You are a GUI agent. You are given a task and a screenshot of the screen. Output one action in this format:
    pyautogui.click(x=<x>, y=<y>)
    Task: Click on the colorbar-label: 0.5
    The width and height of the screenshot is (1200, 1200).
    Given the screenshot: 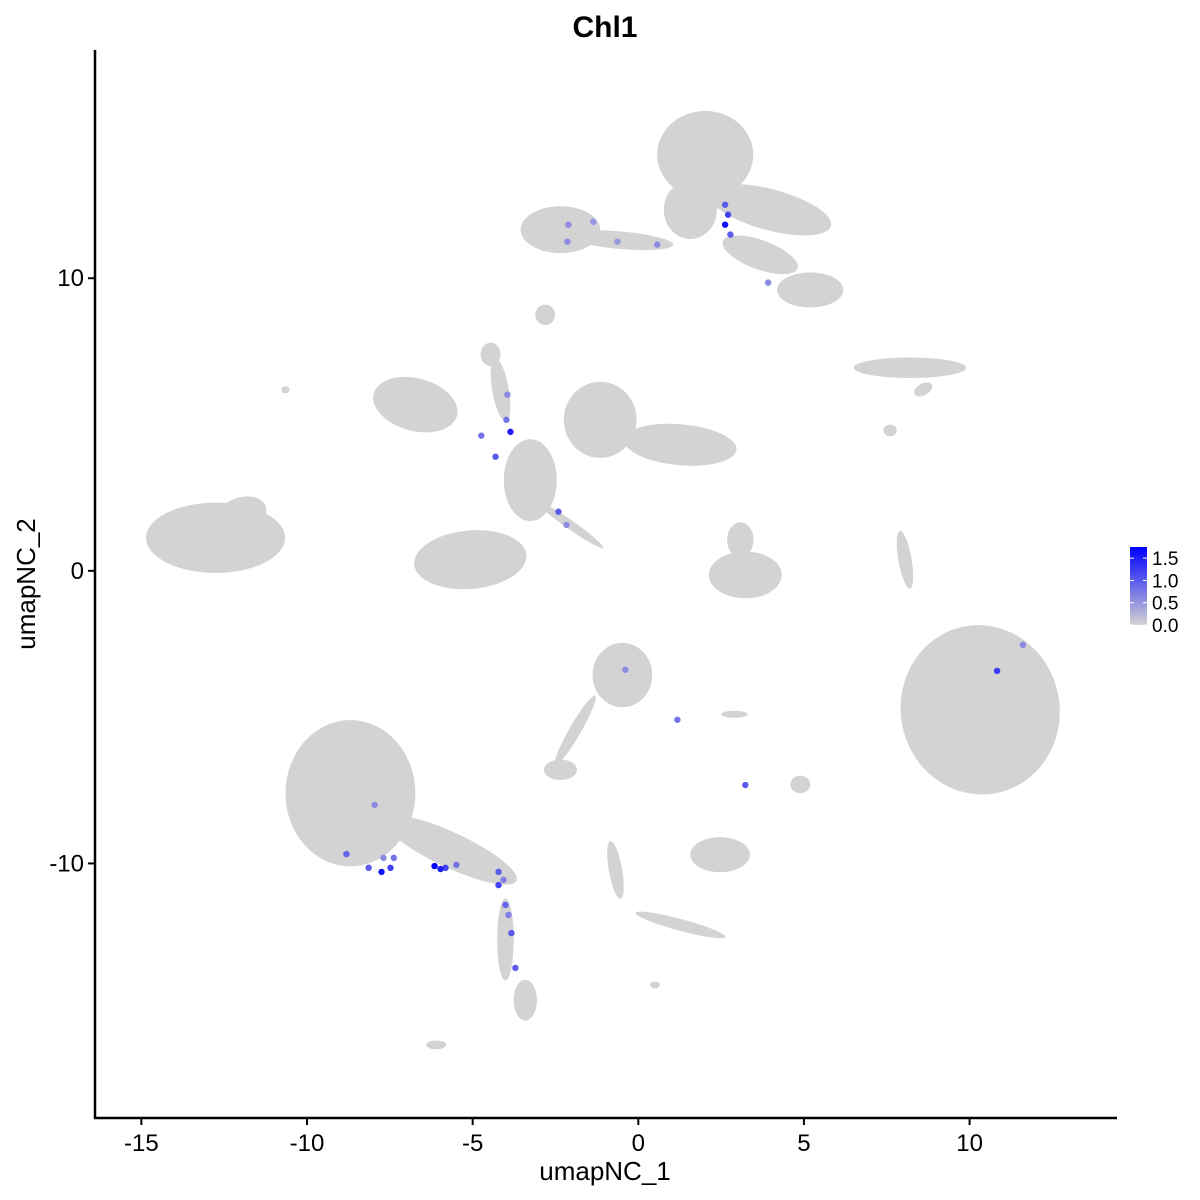 What is the action you would take?
    pyautogui.click(x=1165, y=604)
    